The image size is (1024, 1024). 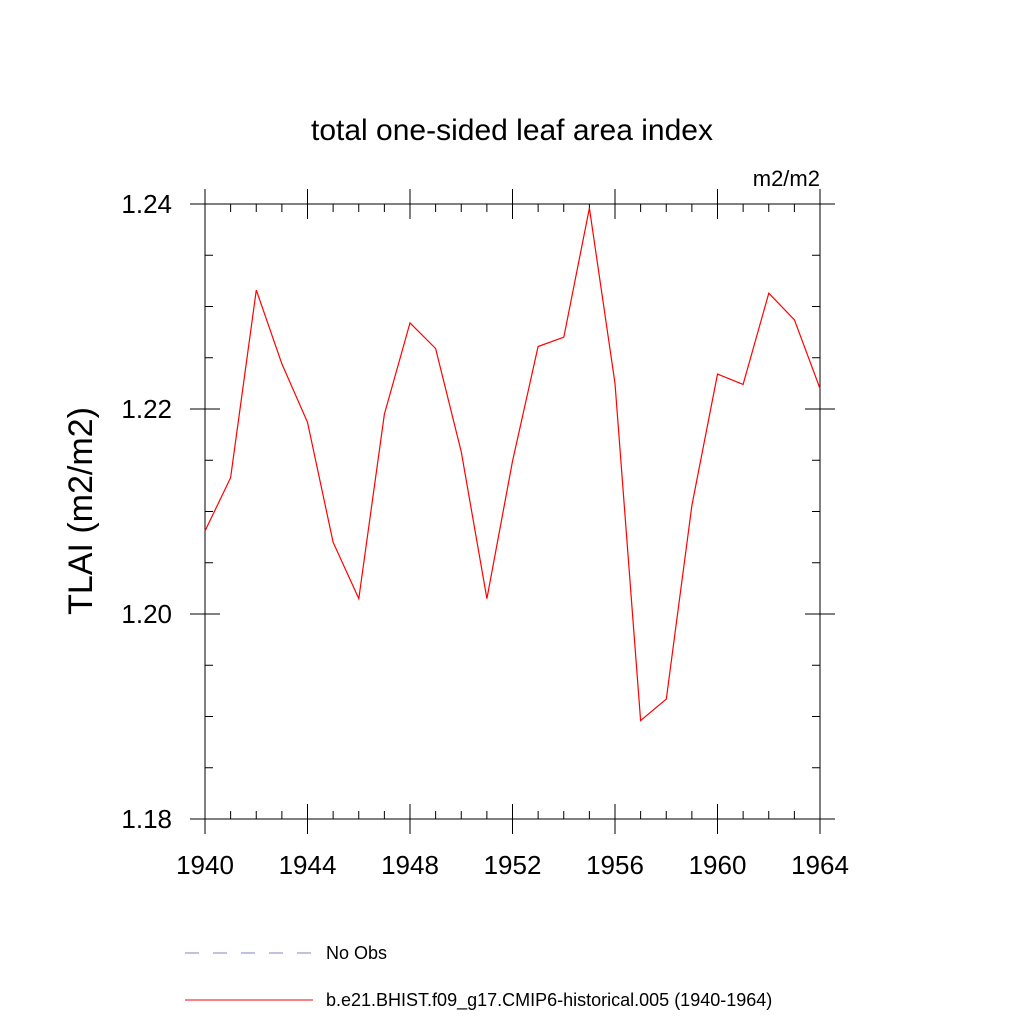 What do you see at coordinates (81, 511) in the screenshot?
I see `y-axis-label: TLAI (m2/m2)` at bounding box center [81, 511].